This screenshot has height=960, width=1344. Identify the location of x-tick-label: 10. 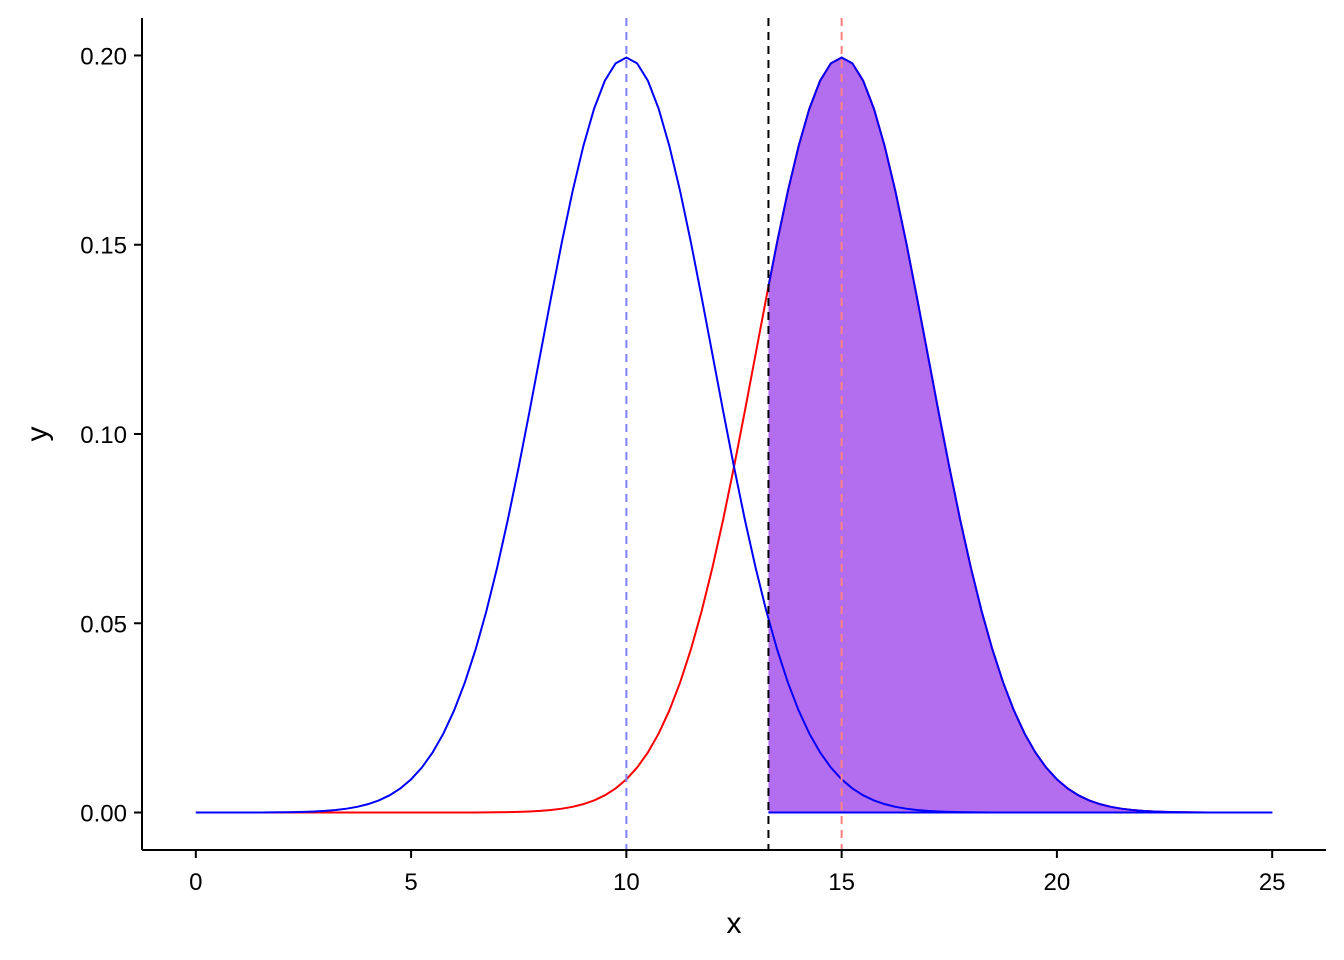
(626, 882).